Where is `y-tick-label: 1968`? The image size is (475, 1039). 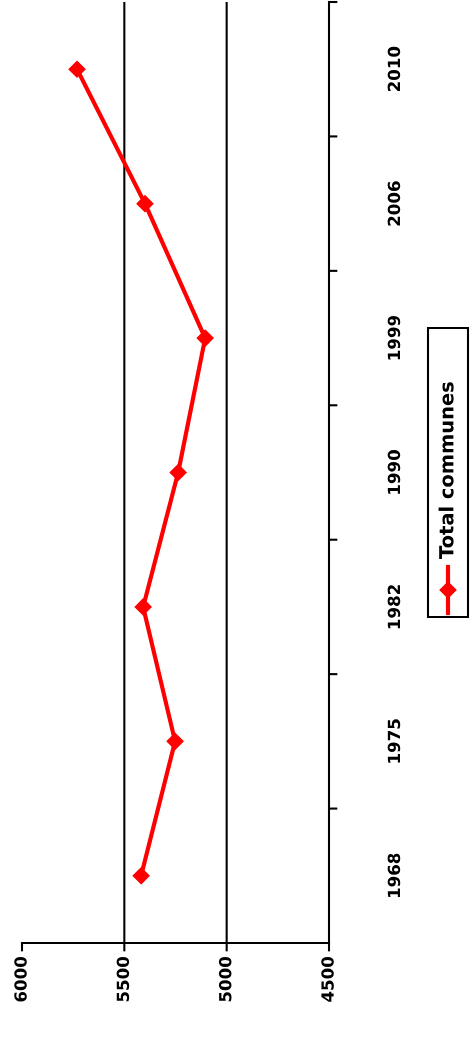
y-tick-label: 1968 is located at coordinates (394, 875).